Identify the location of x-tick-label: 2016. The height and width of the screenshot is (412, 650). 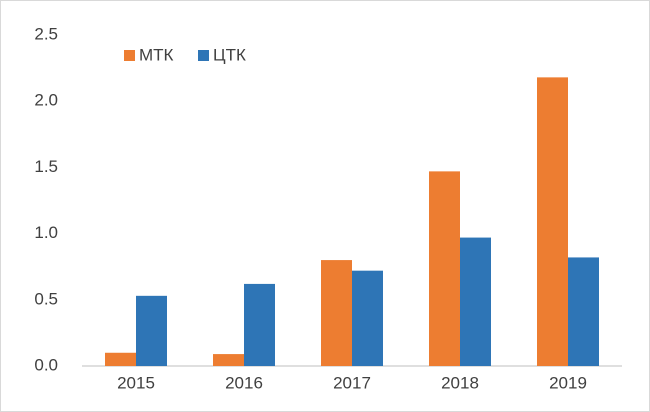
(244, 382).